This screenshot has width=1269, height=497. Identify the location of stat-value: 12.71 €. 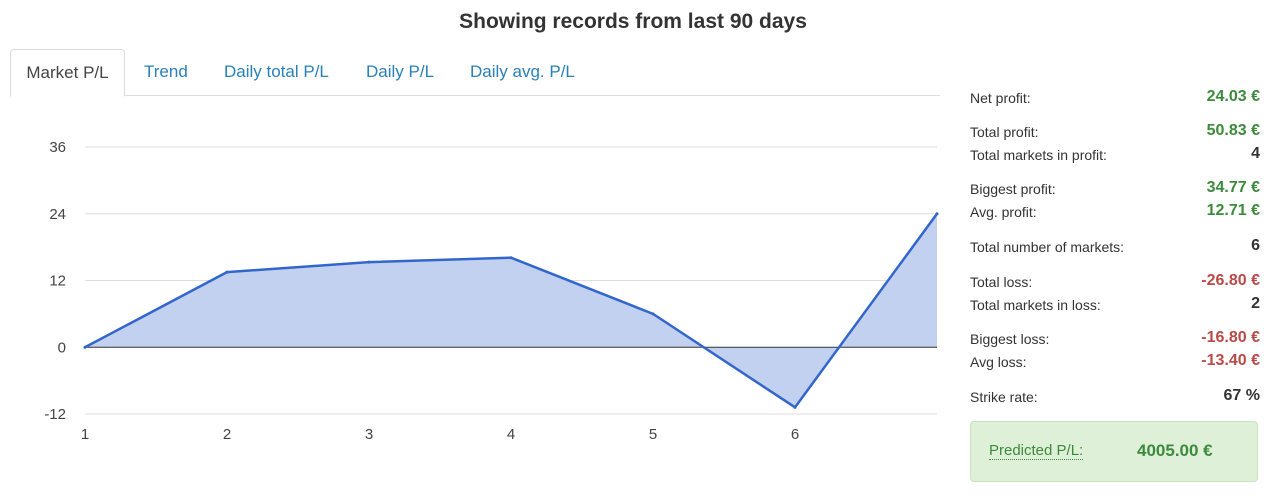
(1233, 210).